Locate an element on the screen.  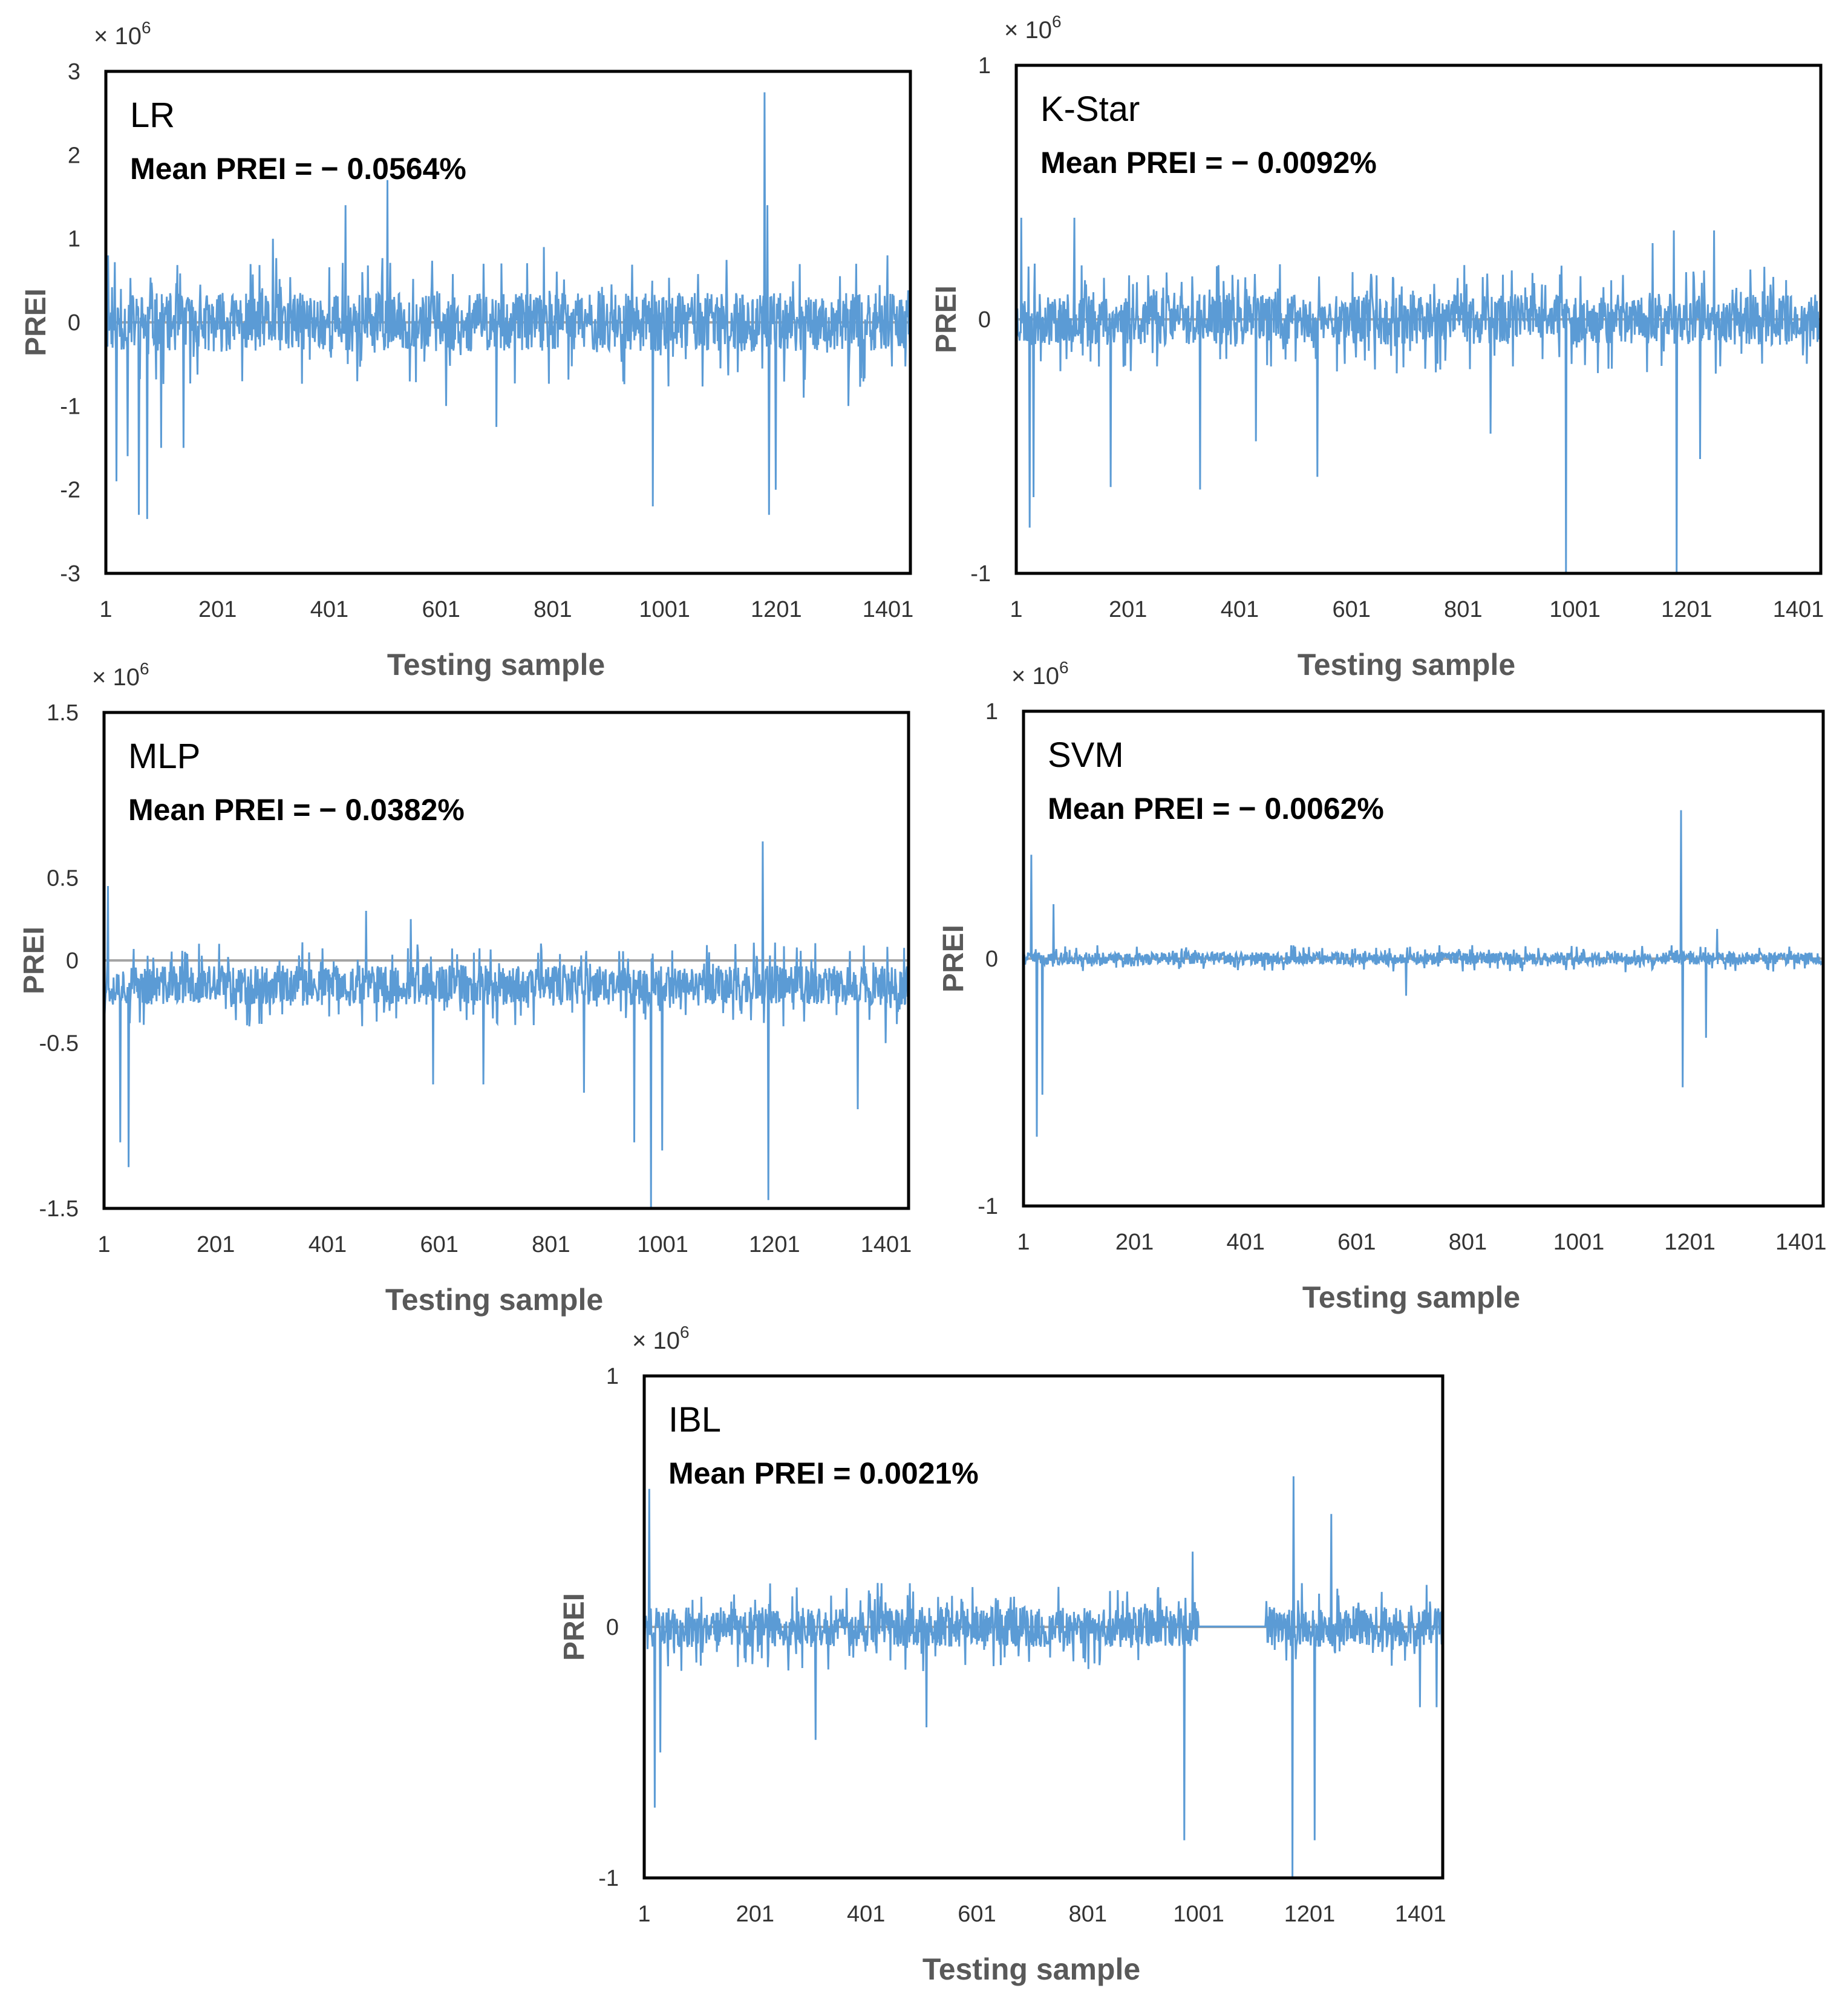
mean-prei-label: Mean PREI = − 0.0092% is located at coordinates (1208, 163).